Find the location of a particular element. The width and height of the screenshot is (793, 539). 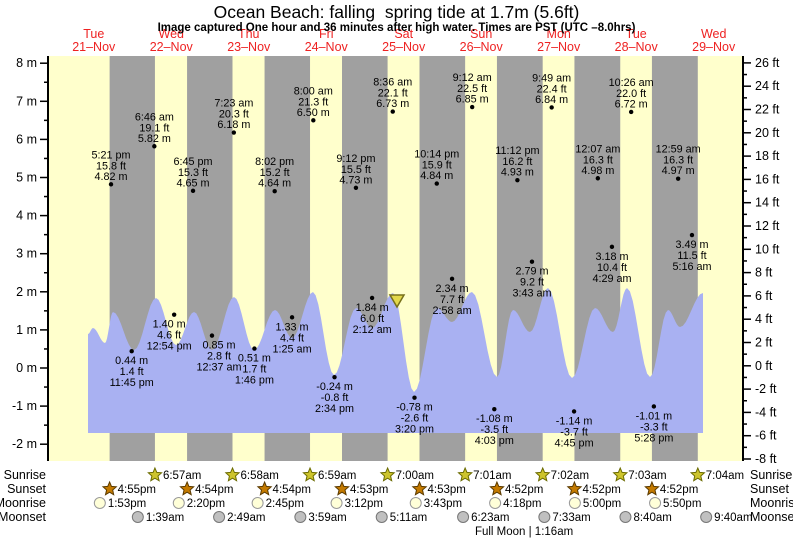

moonrise-time-label: 5:50pm is located at coordinates (682, 504).